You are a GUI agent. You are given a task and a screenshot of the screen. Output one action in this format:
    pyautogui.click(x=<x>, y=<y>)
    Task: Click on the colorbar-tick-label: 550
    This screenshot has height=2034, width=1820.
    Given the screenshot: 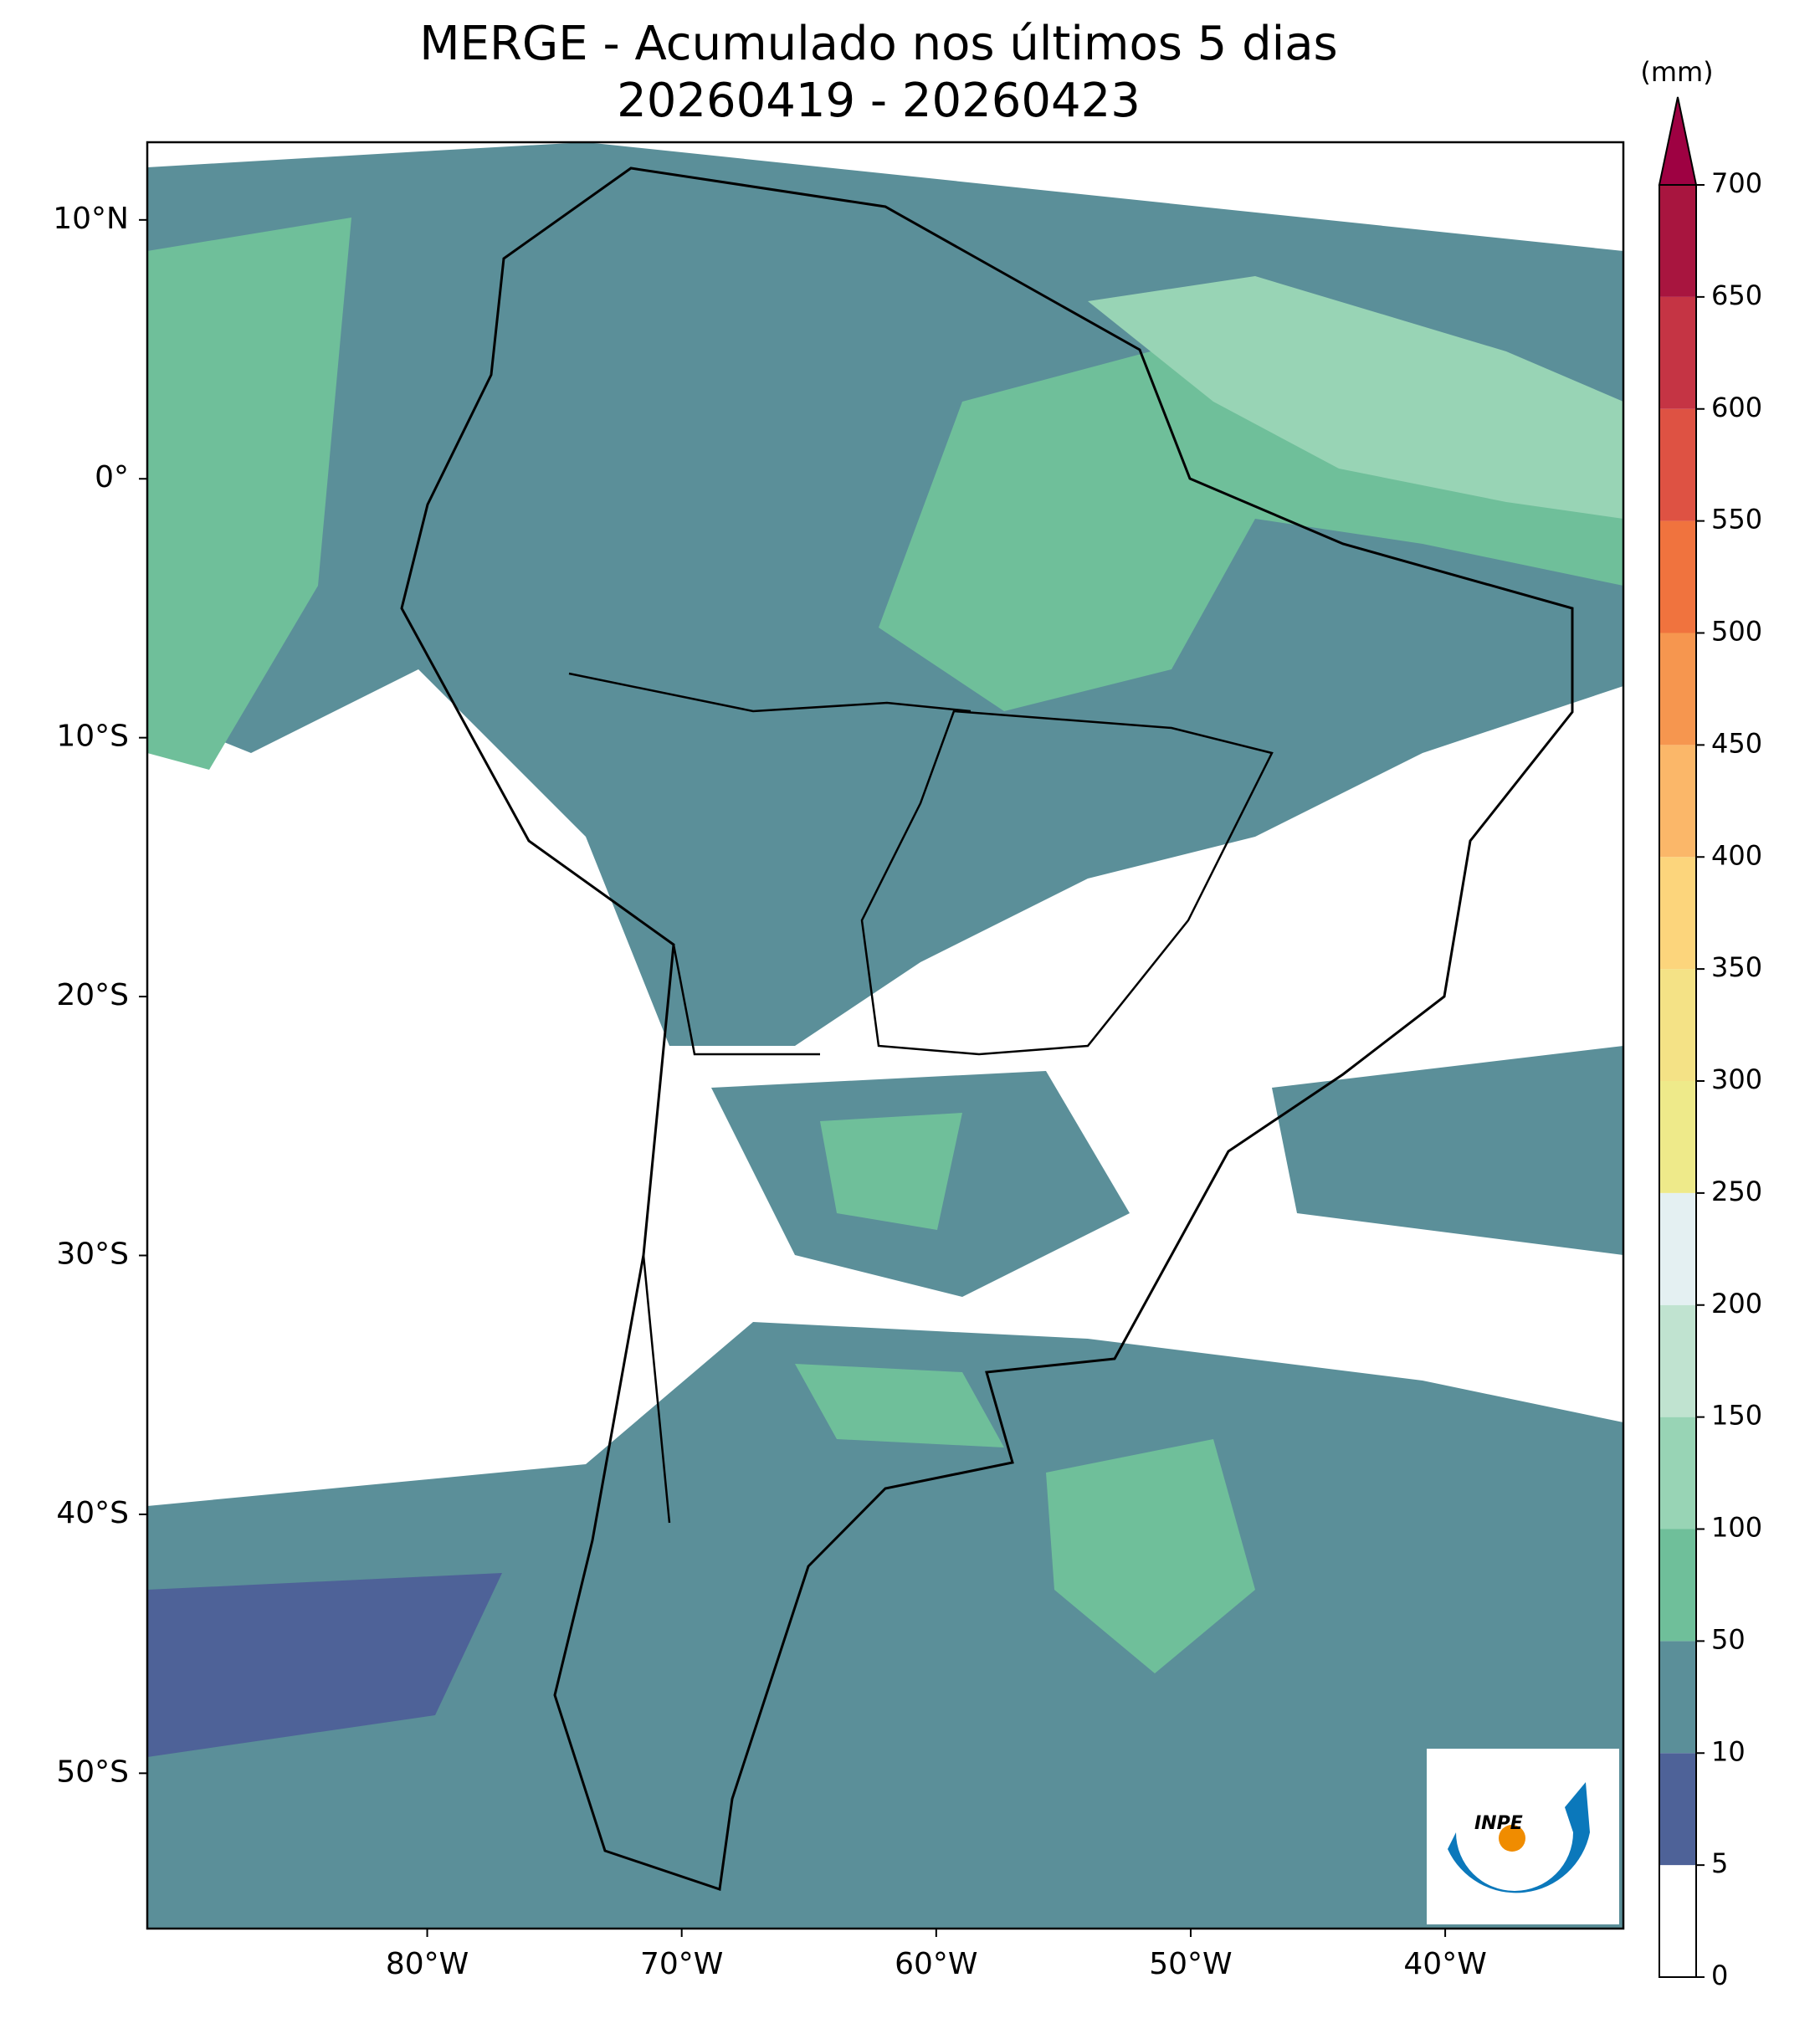 What is the action you would take?
    pyautogui.click(x=1737, y=519)
    